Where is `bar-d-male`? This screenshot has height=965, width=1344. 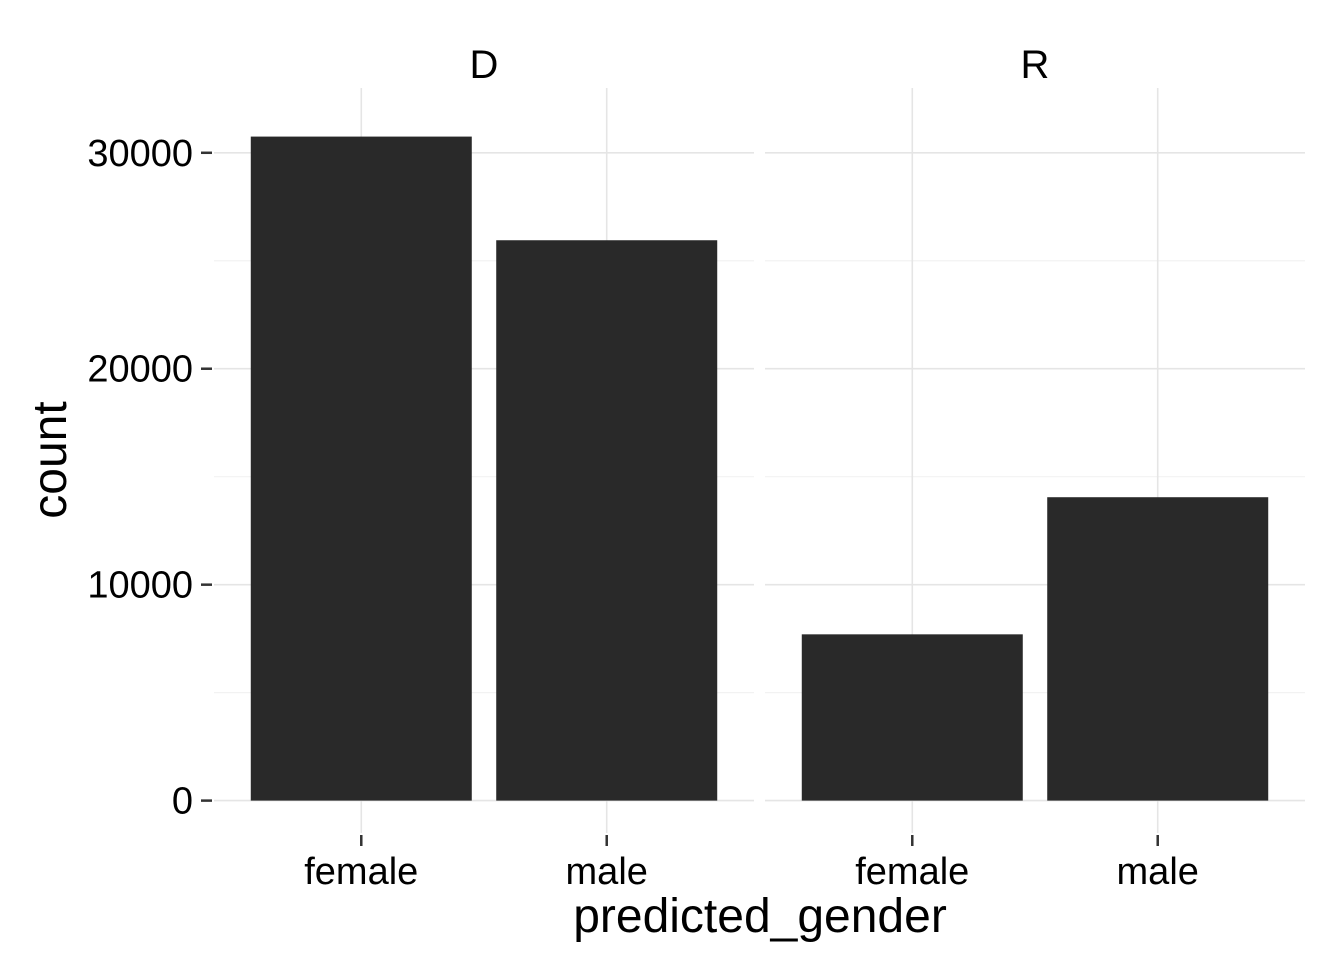
bar-d-male is located at coordinates (607, 520).